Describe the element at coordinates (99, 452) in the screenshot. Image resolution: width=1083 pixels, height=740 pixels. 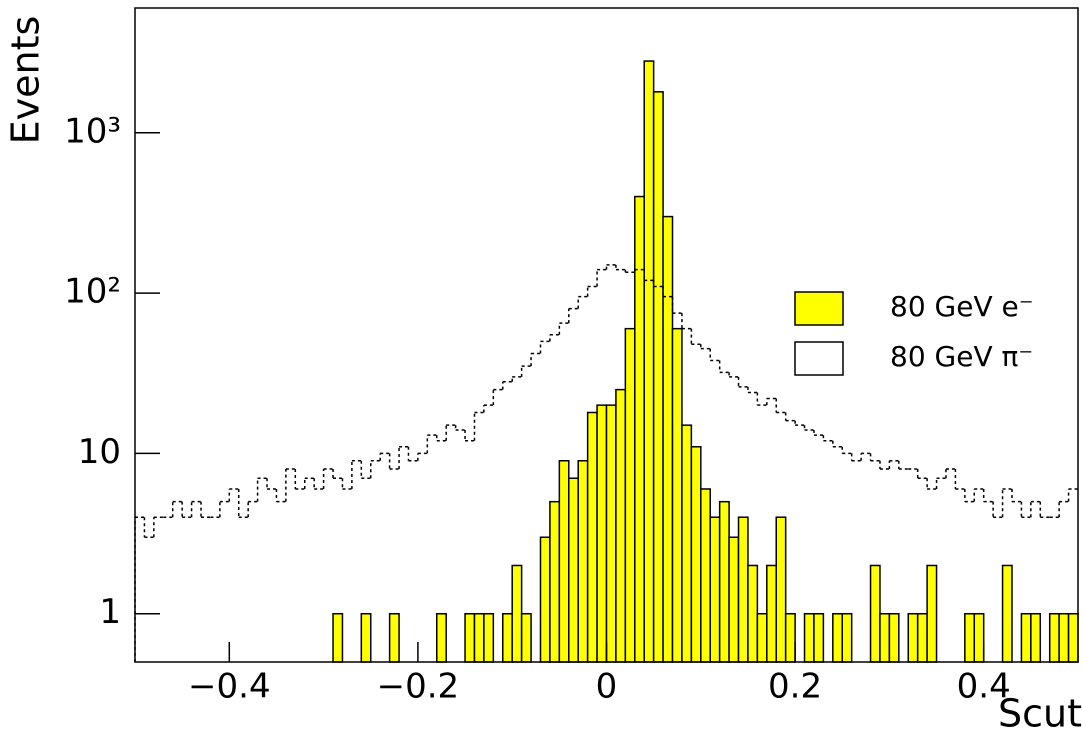
I see `y-tick-label: 10` at that location.